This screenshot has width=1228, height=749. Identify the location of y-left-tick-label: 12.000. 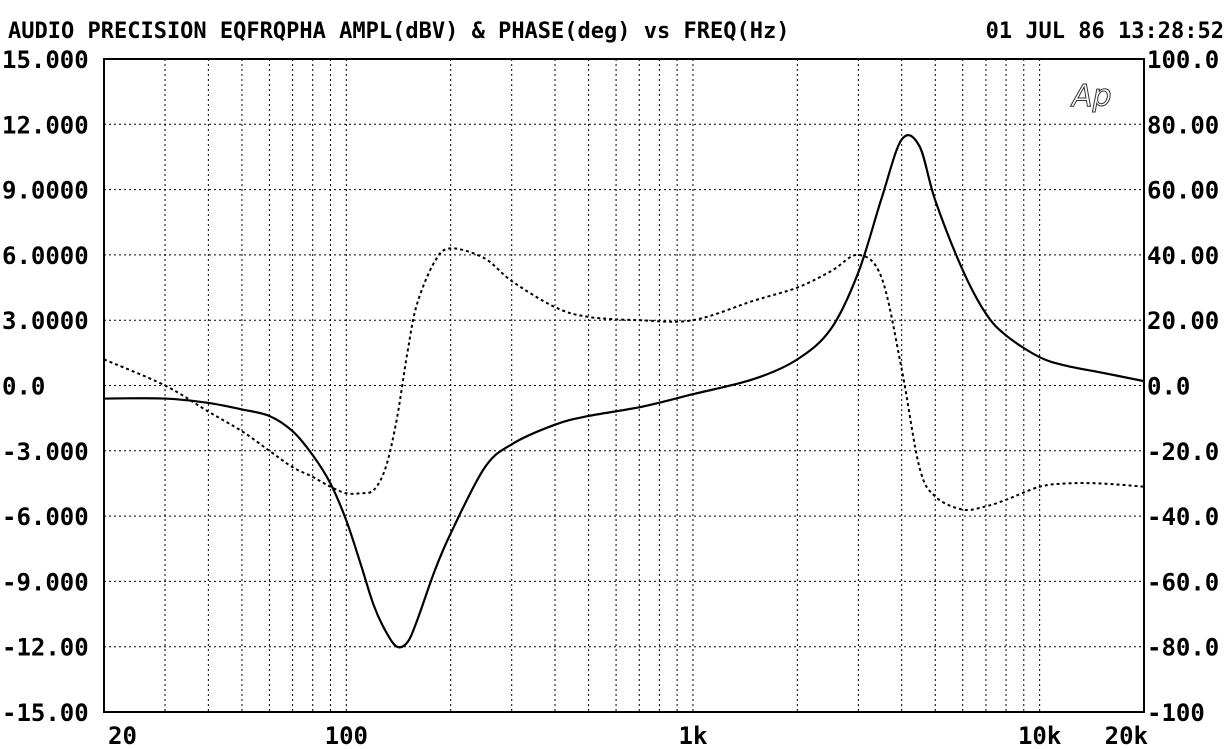
(45, 125).